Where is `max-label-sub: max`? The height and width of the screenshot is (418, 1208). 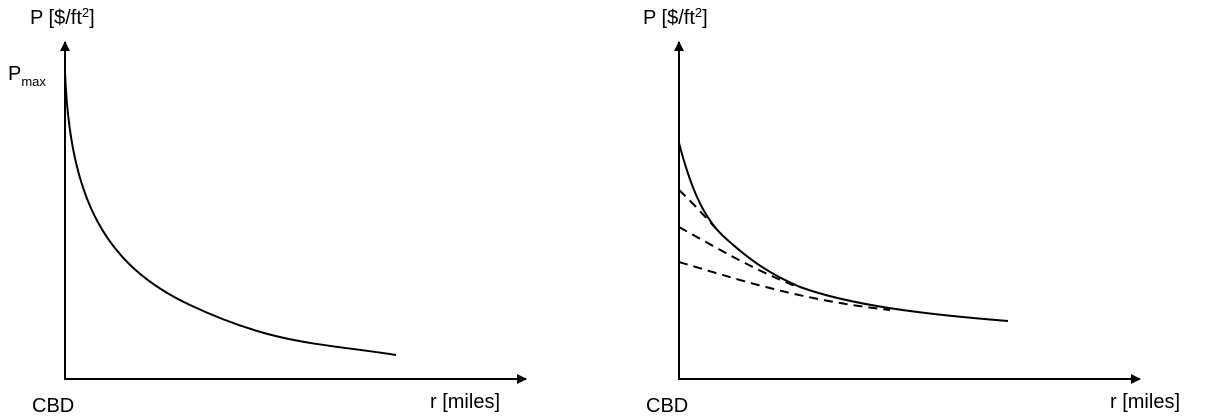
max-label-sub: max is located at coordinates (33, 81).